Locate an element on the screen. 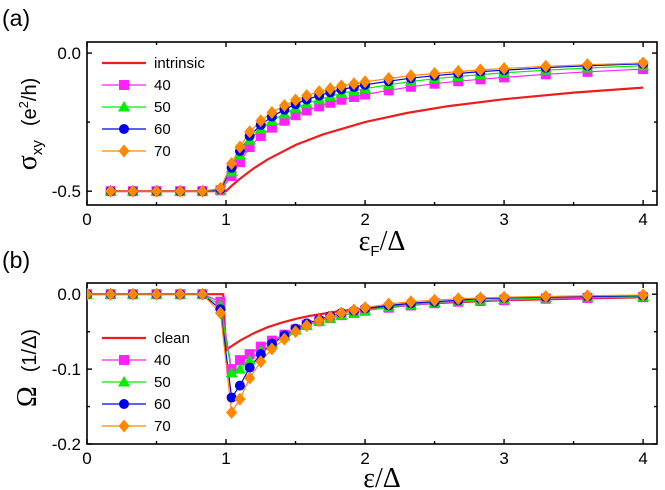  legend-label-70: 70 is located at coordinates (162, 151).